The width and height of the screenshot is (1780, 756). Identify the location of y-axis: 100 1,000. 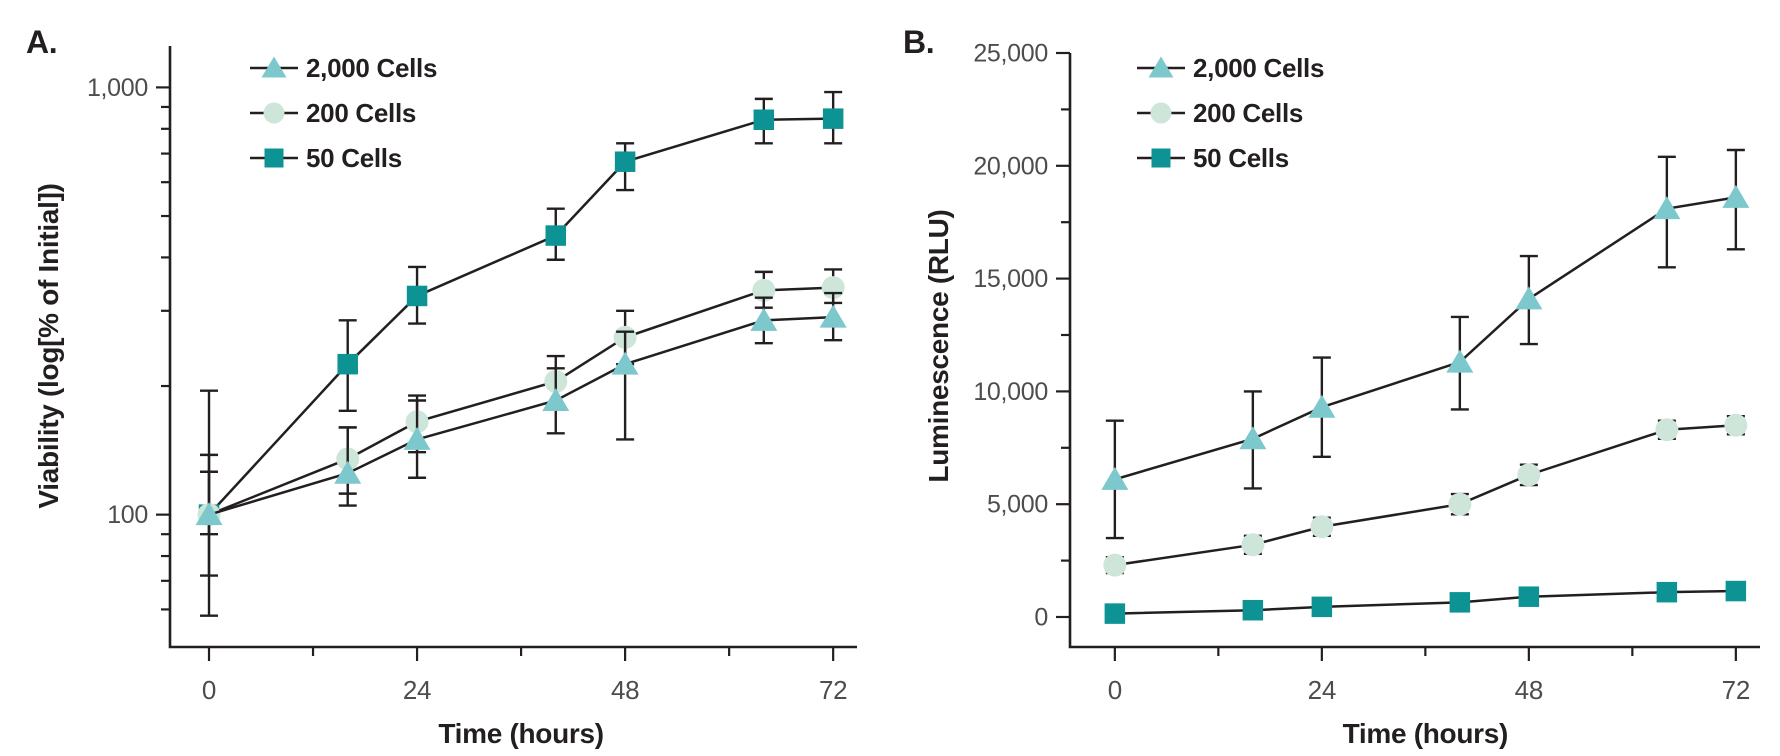
(128, 342).